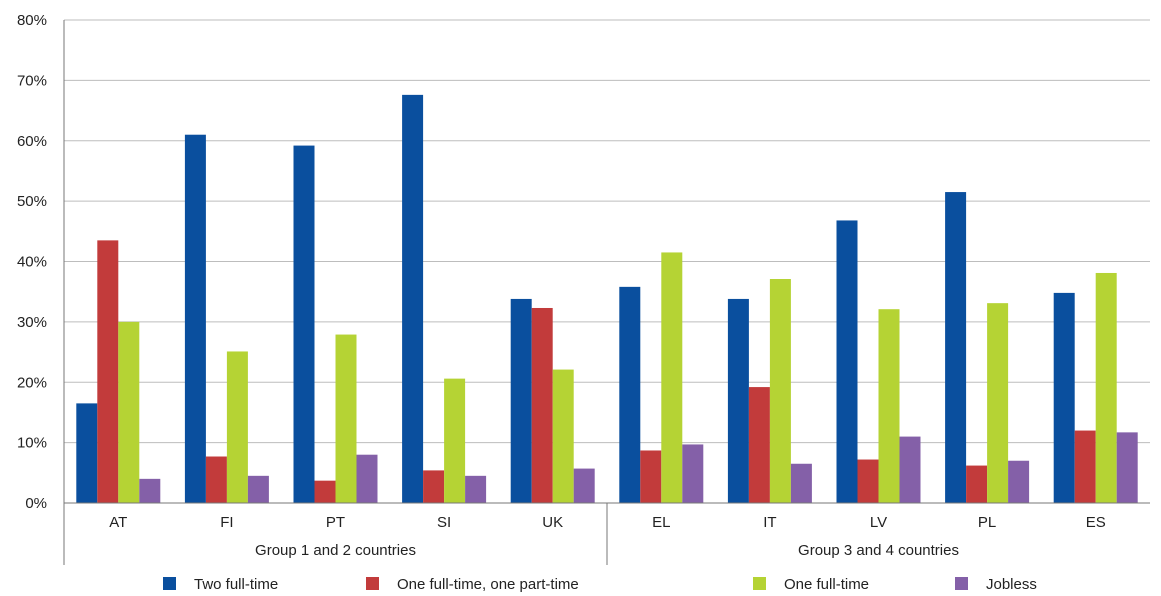 This screenshot has width=1161, height=596. Describe the element at coordinates (607, 522) in the screenshot. I see `x-axis-category-labels: AT FI PT SI UK EL IT LV PL ES` at that location.